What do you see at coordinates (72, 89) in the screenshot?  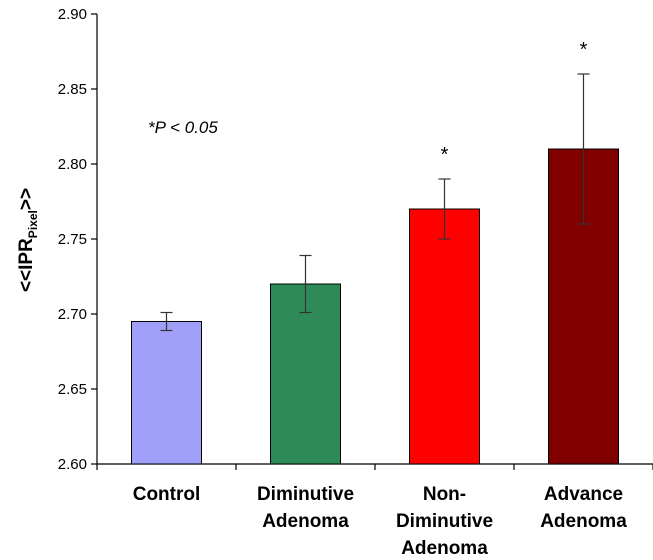 I see `y-tick-label: 2.85` at bounding box center [72, 89].